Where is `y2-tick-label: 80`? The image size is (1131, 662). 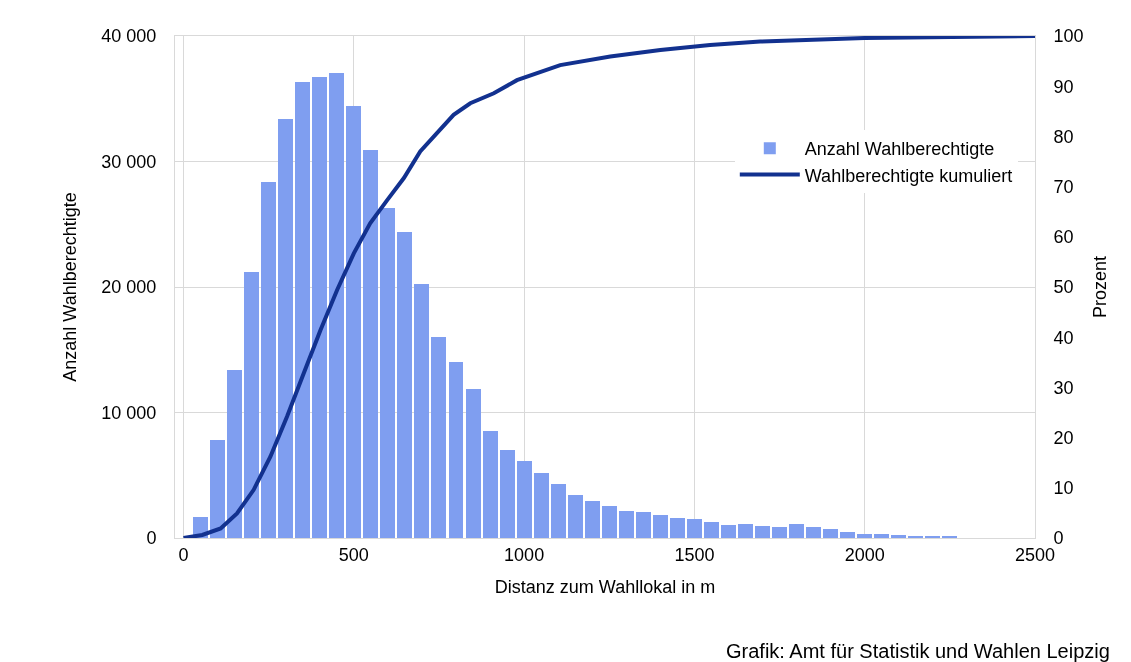 y2-tick-label: 80 is located at coordinates (1063, 136).